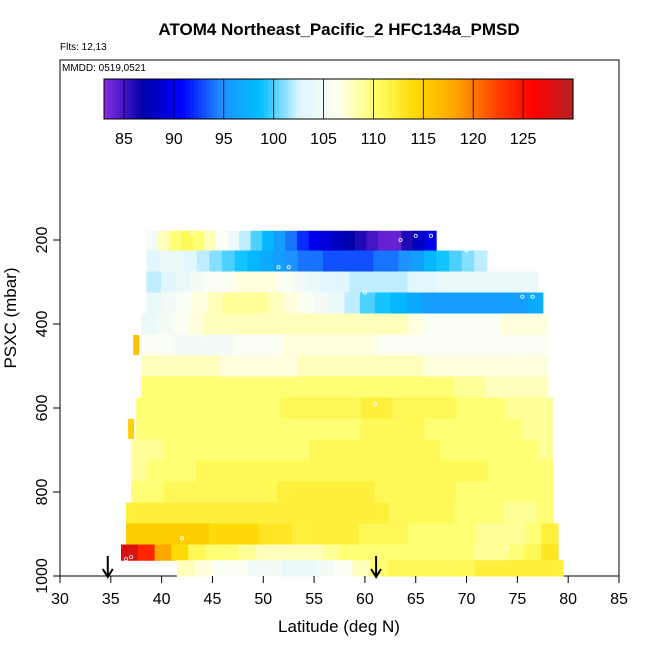 This screenshot has width=650, height=650. What do you see at coordinates (376, 573) in the screenshot?
I see `flight-arrow-head` at bounding box center [376, 573].